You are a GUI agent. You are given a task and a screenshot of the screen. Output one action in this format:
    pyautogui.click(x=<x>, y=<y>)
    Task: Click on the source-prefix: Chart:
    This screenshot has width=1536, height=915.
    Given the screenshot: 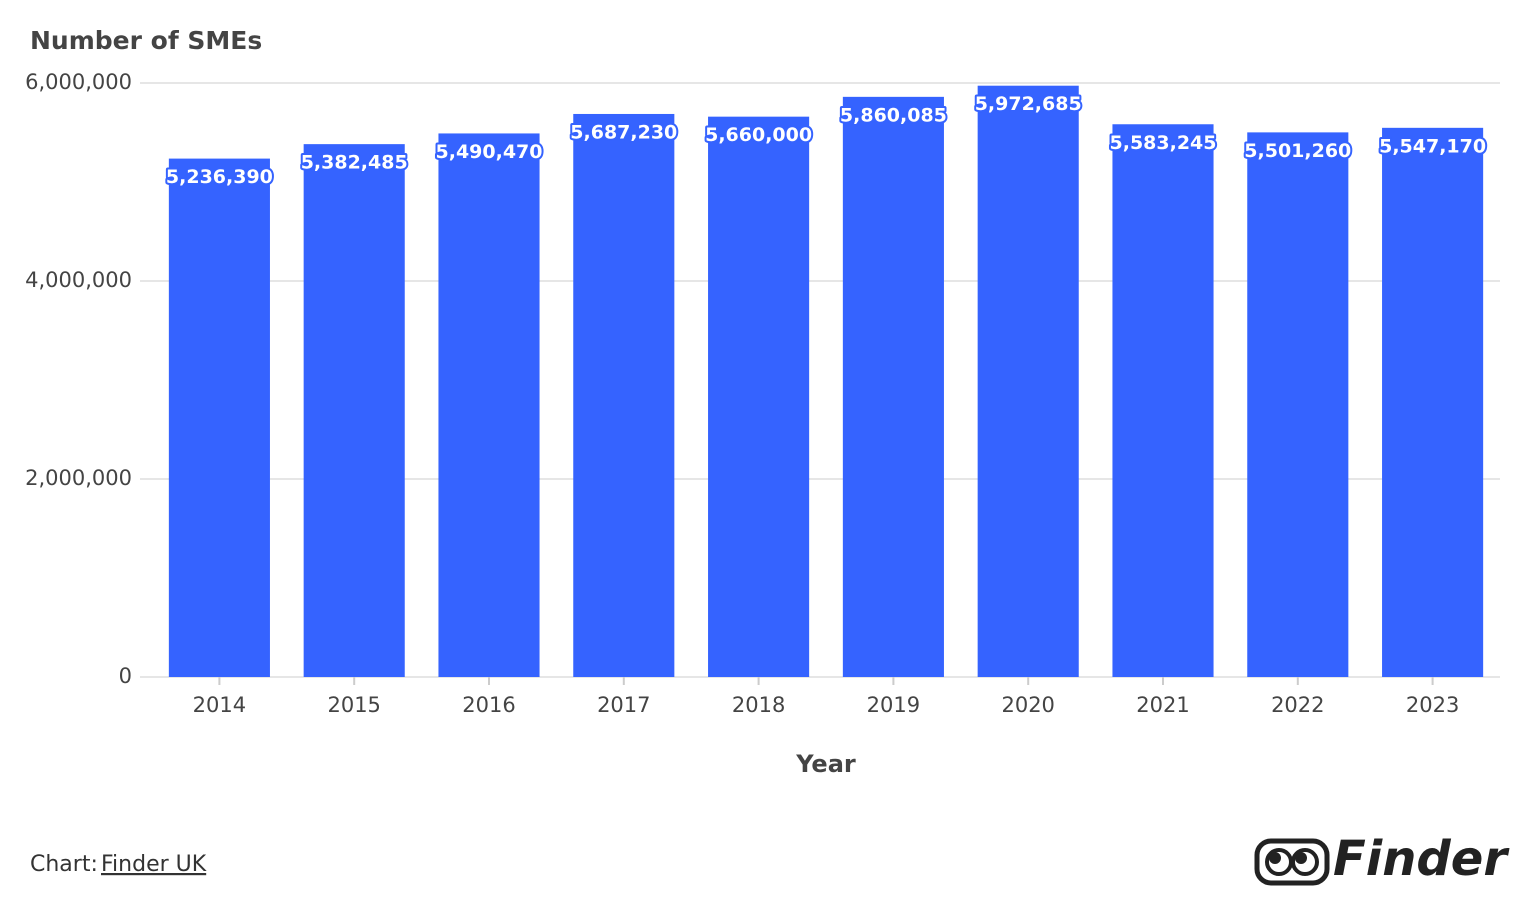 What is the action you would take?
    pyautogui.click(x=64, y=864)
    